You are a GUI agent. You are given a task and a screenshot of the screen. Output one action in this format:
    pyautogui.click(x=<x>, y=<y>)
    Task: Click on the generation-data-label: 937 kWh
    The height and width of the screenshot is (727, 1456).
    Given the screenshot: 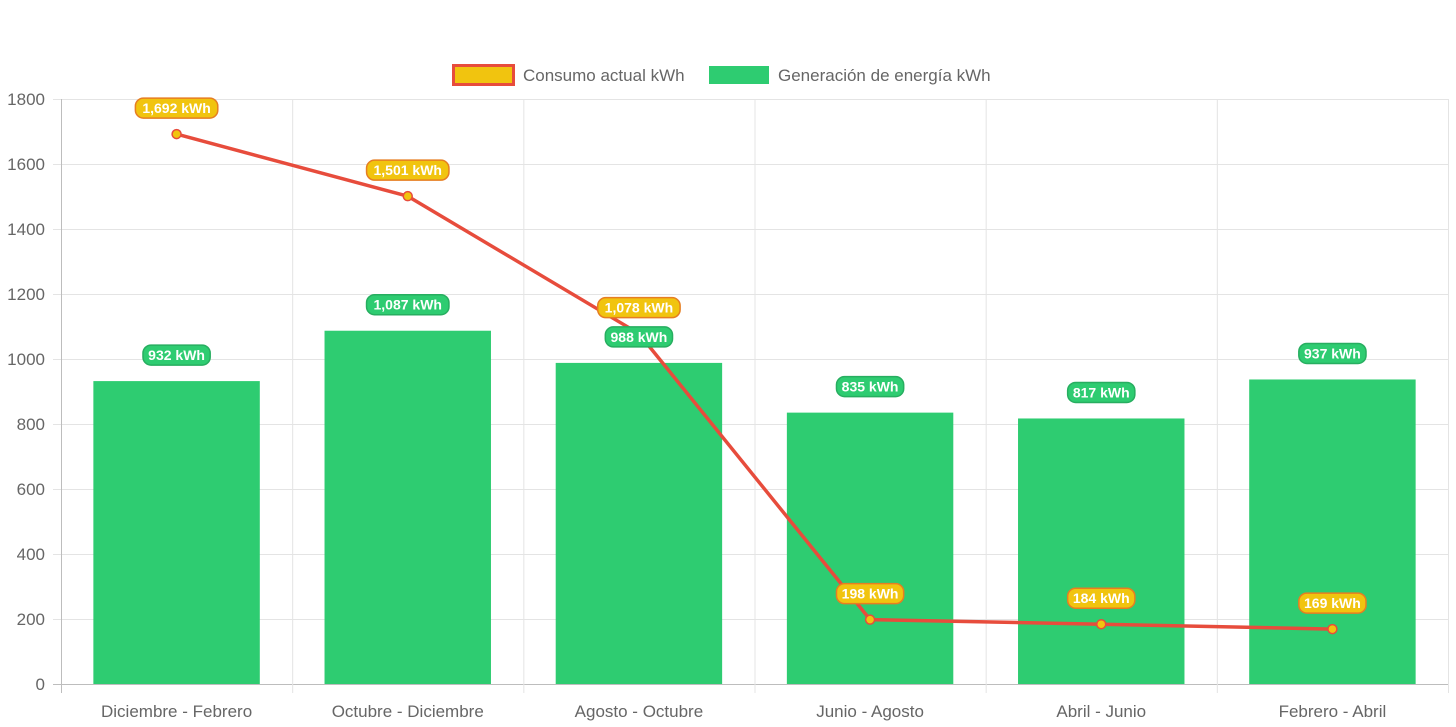 What is the action you would take?
    pyautogui.click(x=1332, y=353)
    